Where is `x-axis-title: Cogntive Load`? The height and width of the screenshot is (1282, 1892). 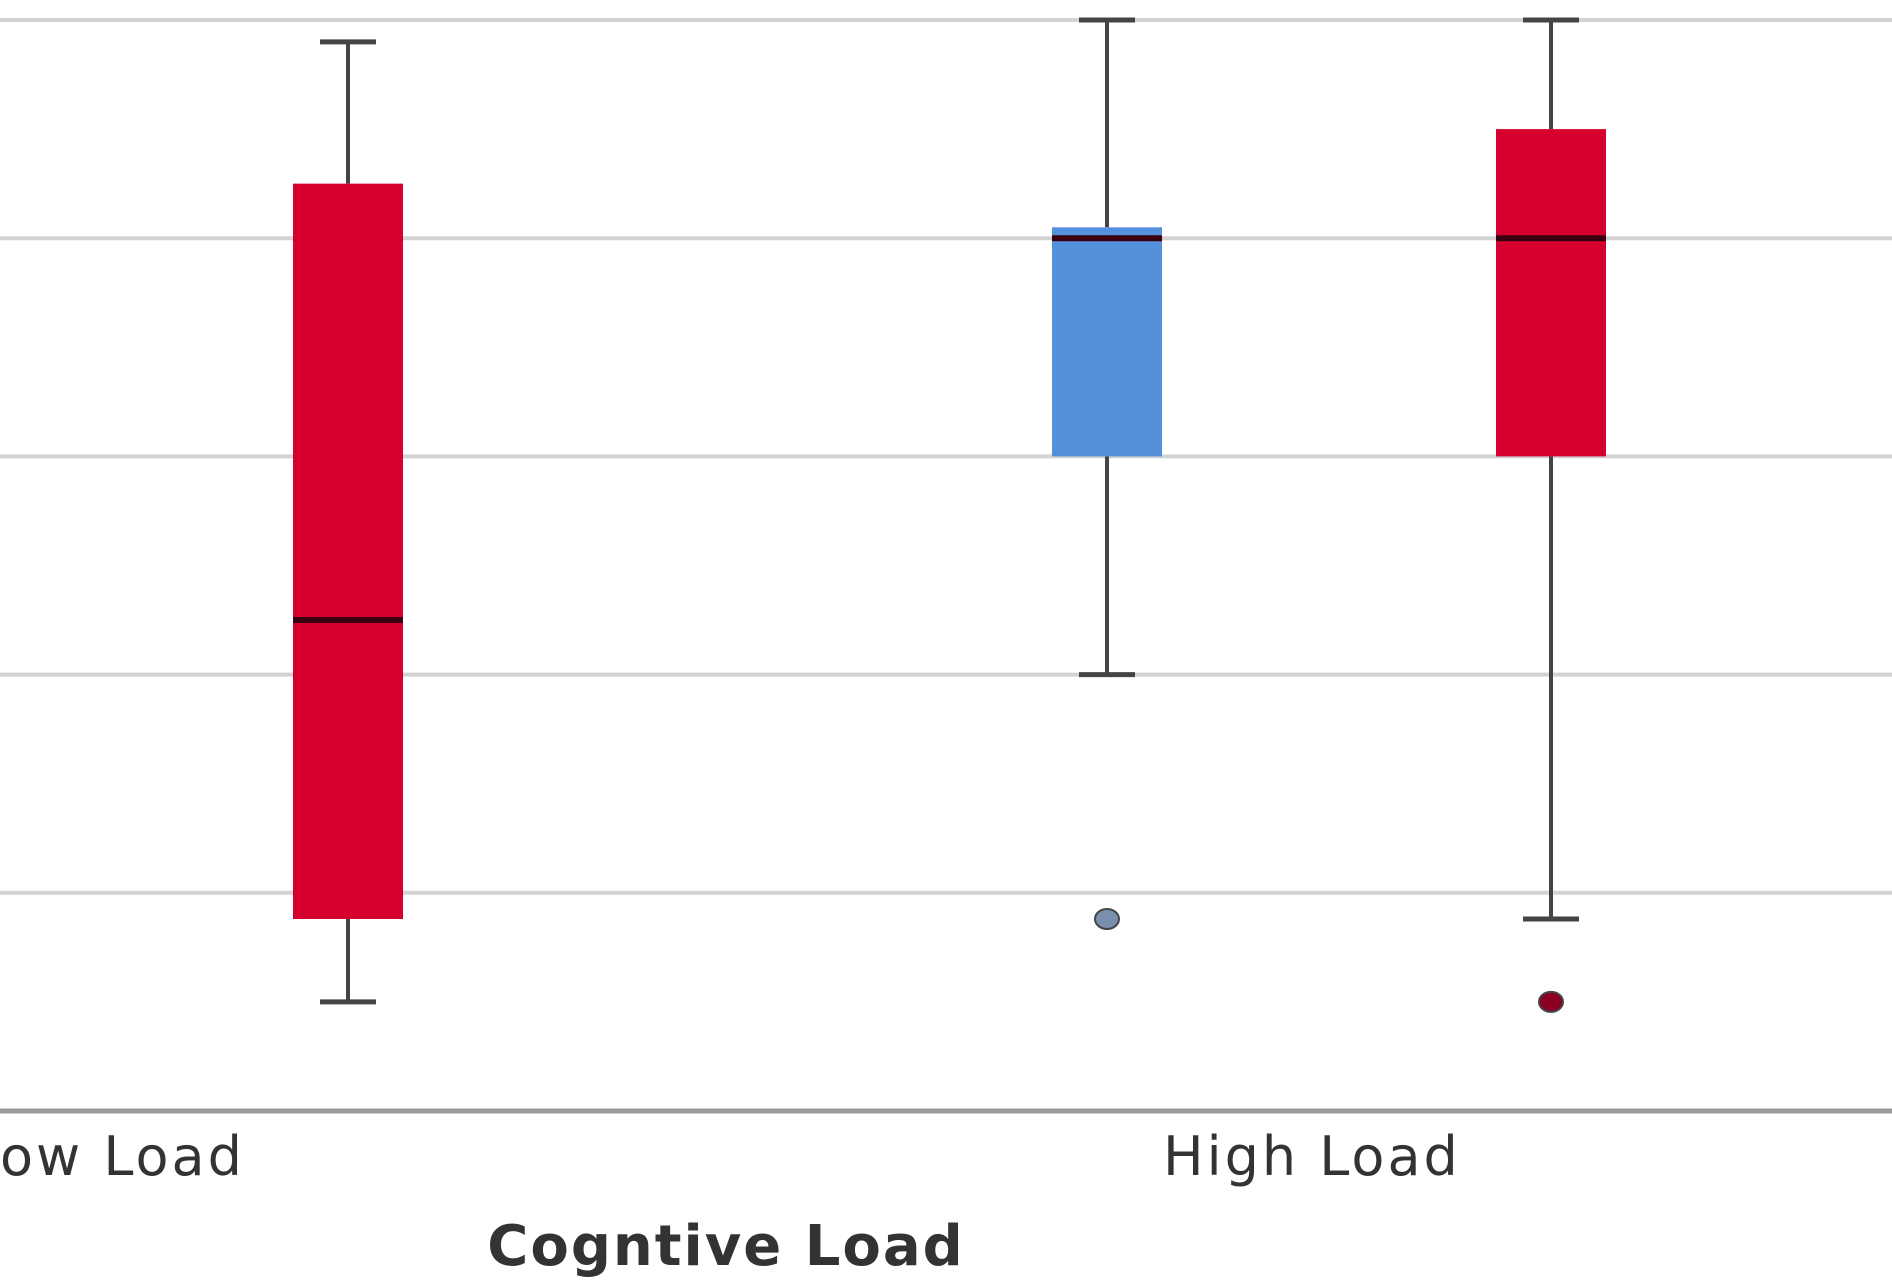
x-axis-title: Cogntive Load is located at coordinates (726, 1246).